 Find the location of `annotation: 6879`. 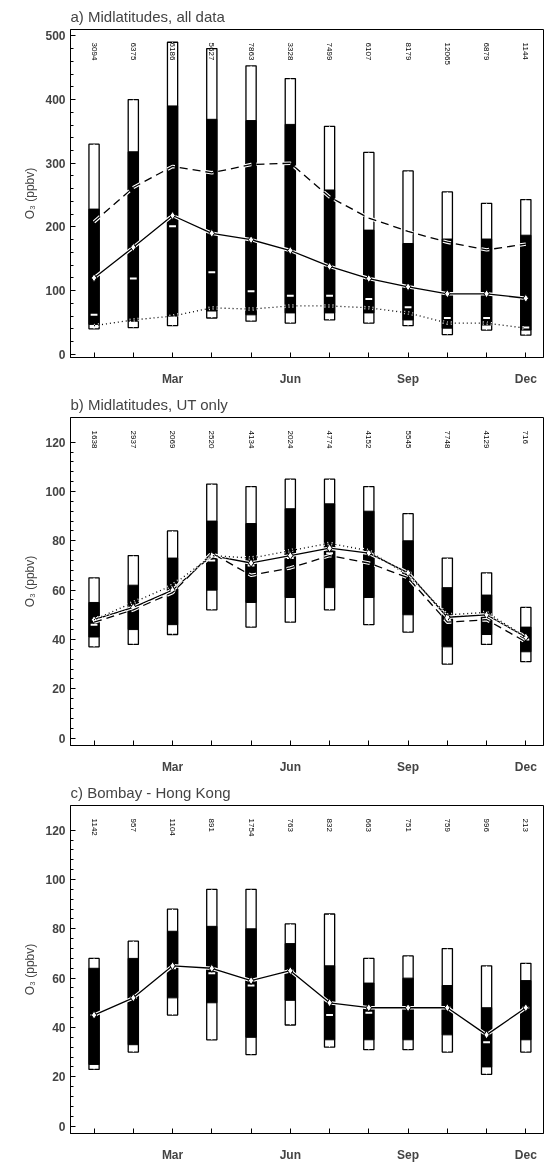

annotation: 6879 is located at coordinates (487, 51).